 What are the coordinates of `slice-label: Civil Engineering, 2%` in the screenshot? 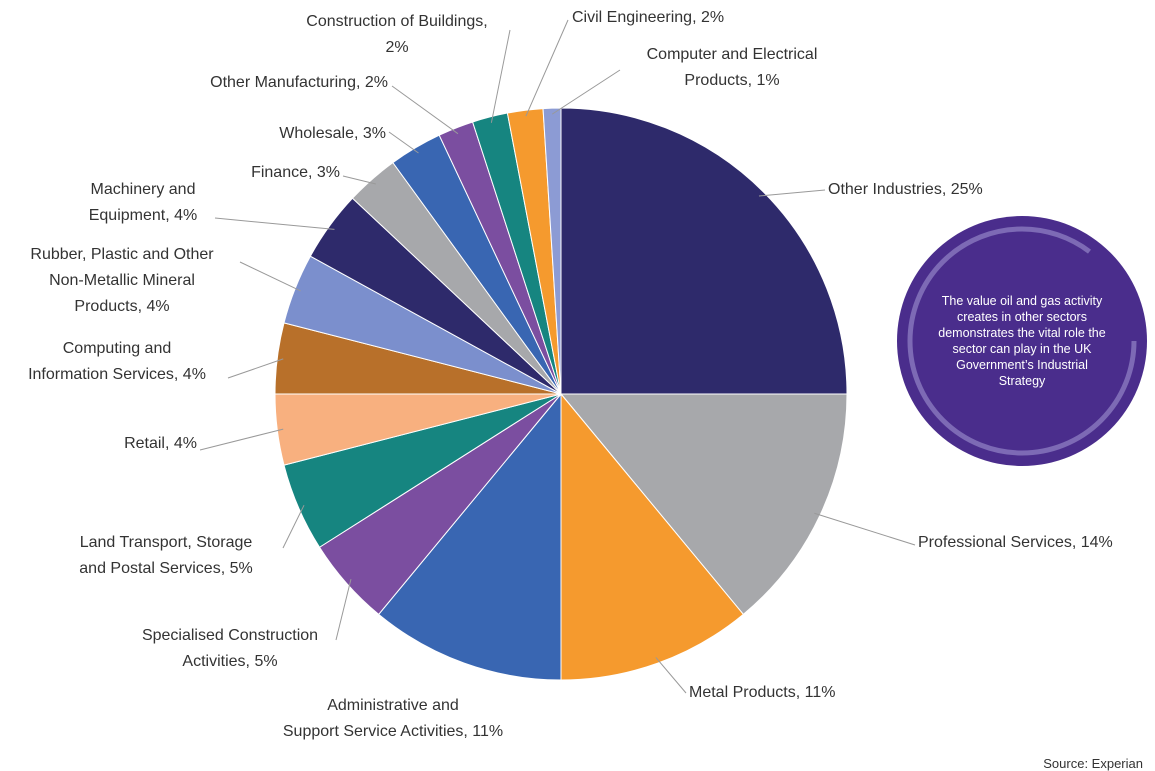 It's located at (648, 17).